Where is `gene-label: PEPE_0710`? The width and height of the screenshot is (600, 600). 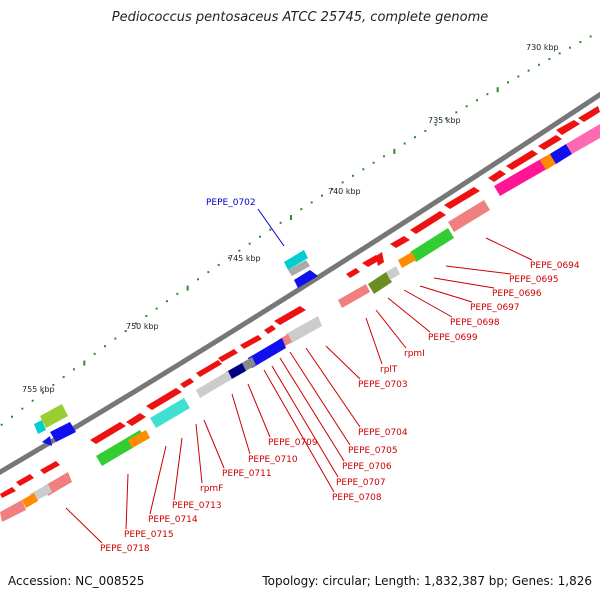 gene-label: PEPE_0710 is located at coordinates (273, 460).